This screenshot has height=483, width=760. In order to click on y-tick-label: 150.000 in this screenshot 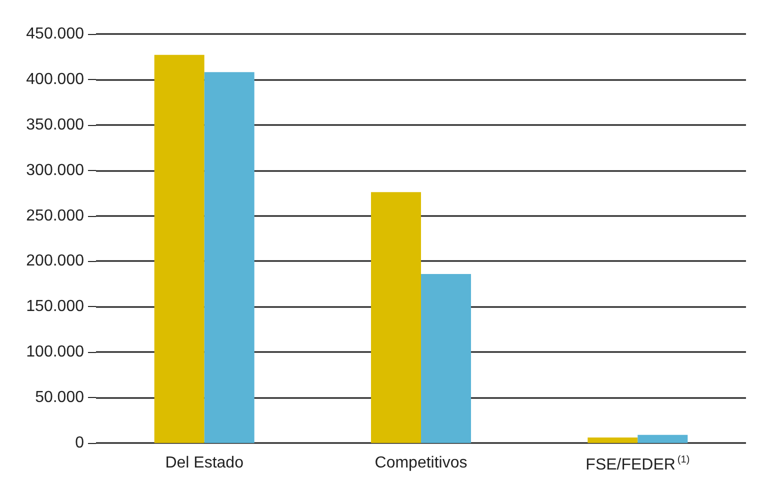, I will do `click(55, 307)`.